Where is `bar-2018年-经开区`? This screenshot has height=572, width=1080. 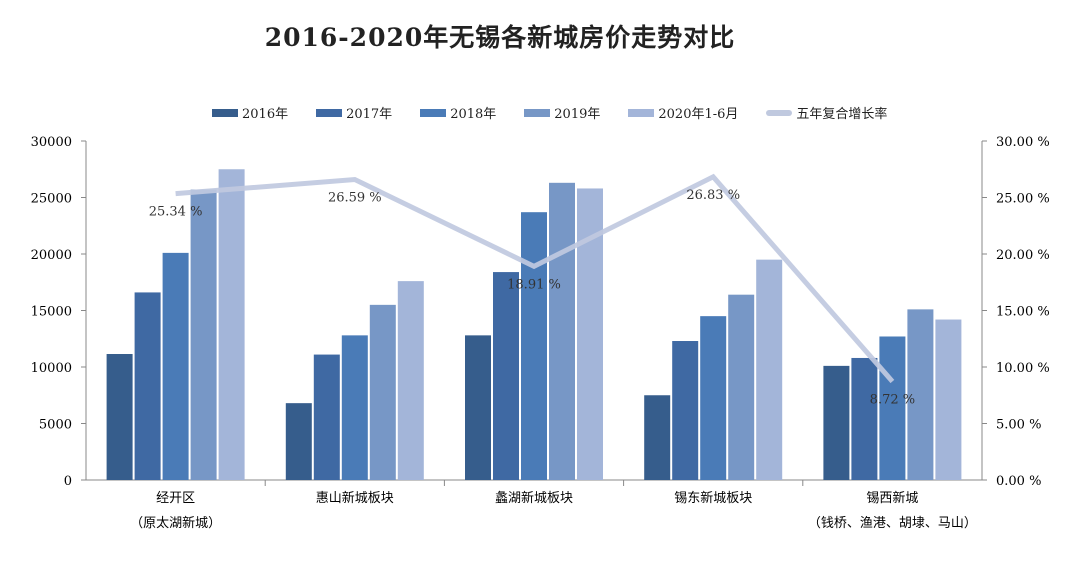 bar-2018年-经开区 is located at coordinates (175, 366).